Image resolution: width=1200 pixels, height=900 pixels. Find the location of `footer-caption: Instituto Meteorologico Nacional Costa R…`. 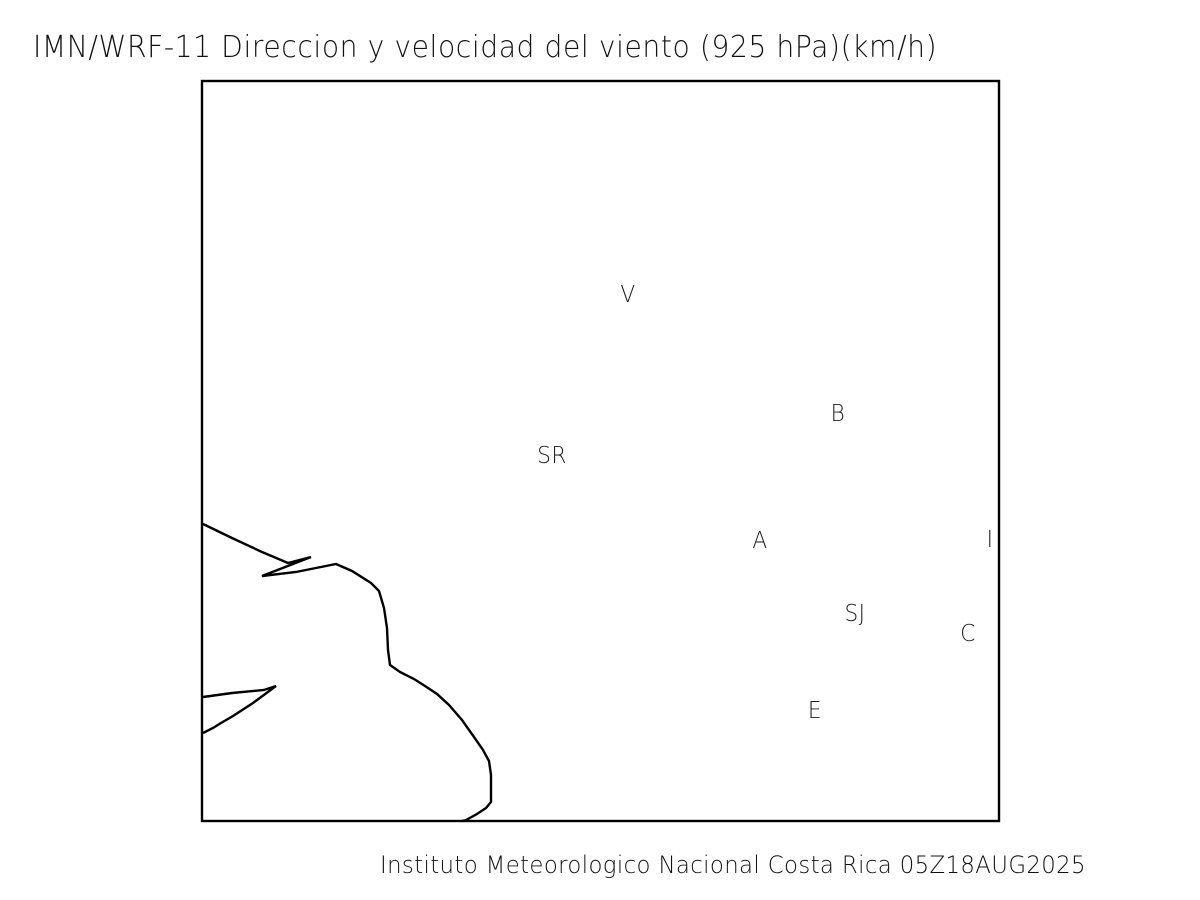

footer-caption: Instituto Meteorologico Nacional Costa R… is located at coordinates (733, 865).